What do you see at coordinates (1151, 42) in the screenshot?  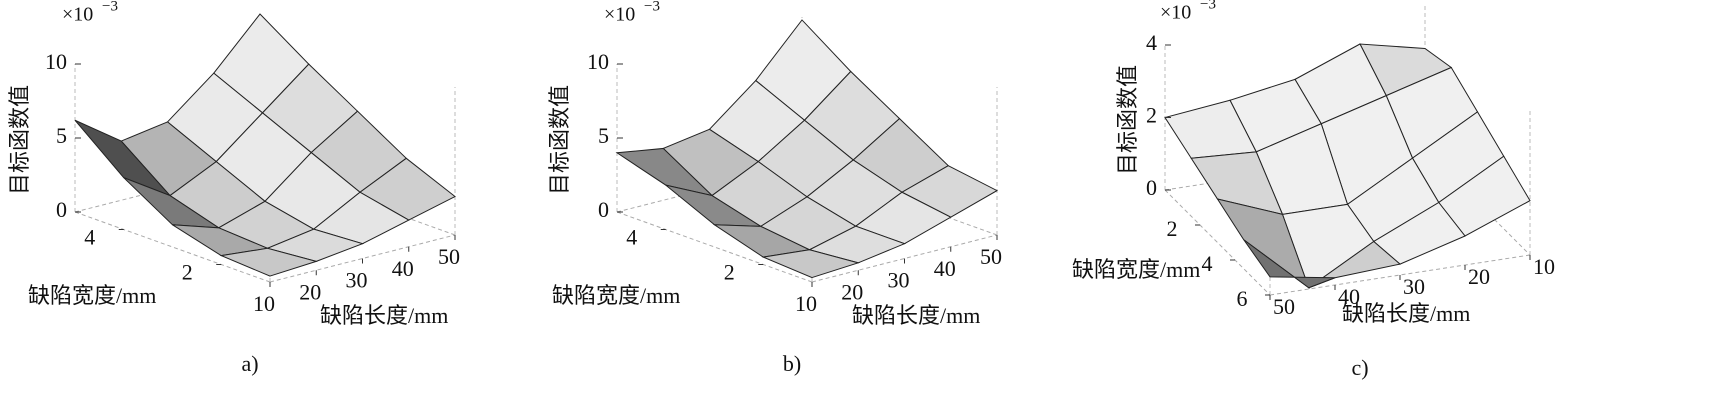 I see `z-tick-label: 4` at bounding box center [1151, 42].